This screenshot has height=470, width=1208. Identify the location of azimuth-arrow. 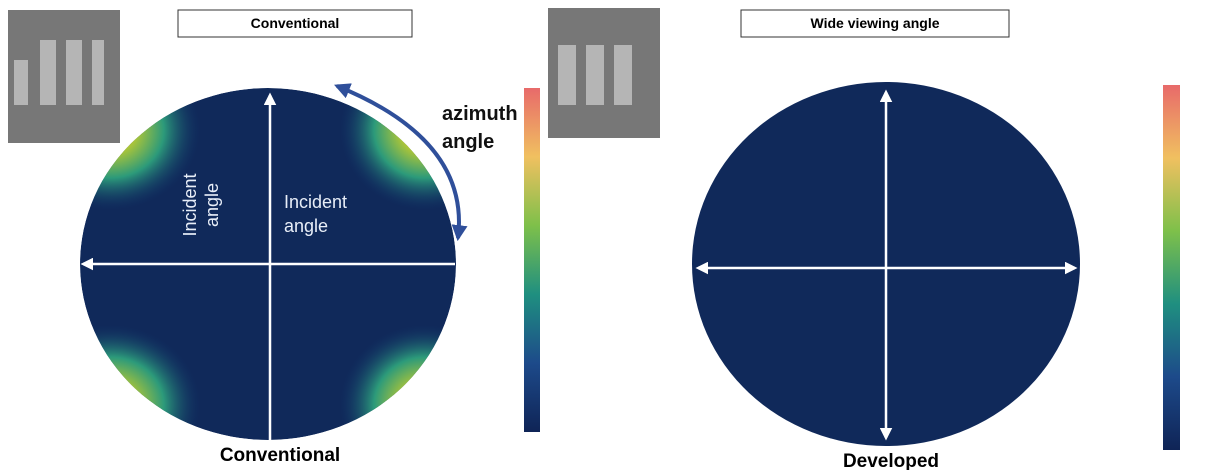
(401, 162).